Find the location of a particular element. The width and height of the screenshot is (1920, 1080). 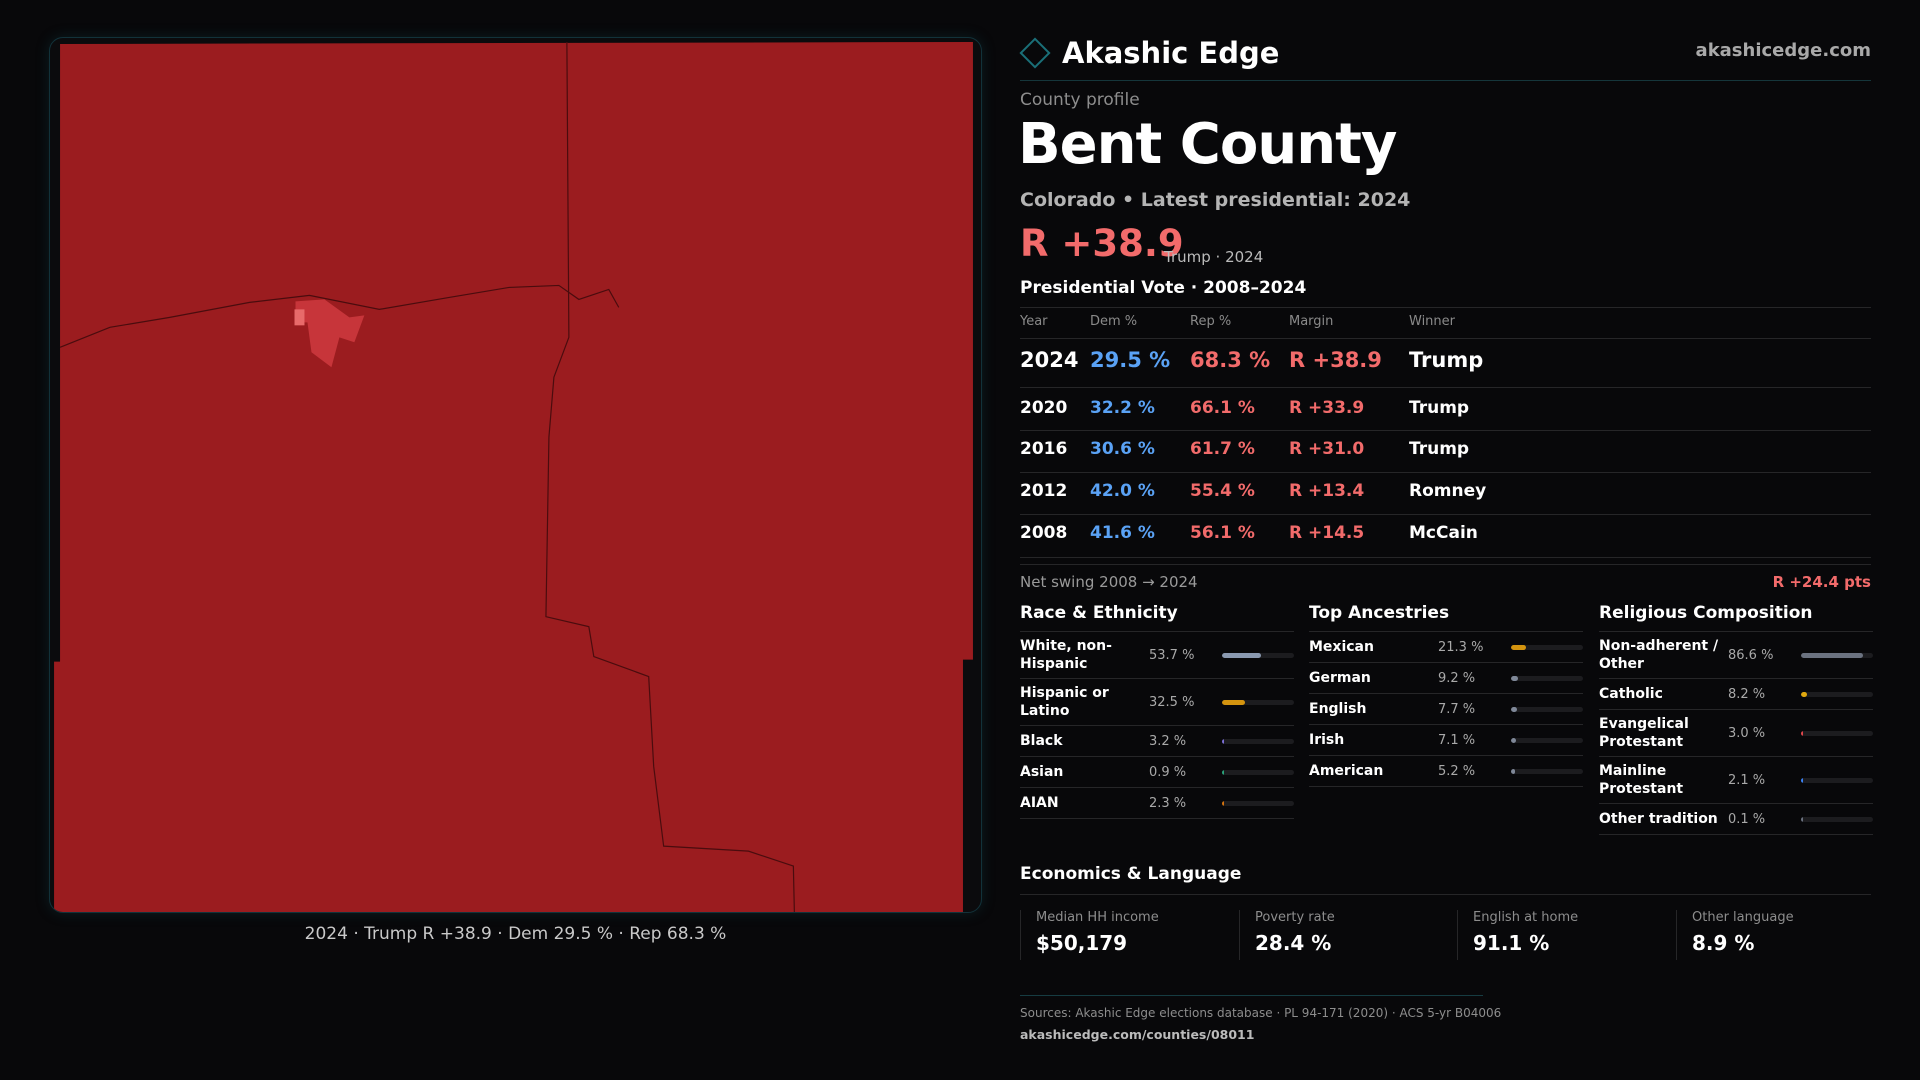

diamond-logo-icon is located at coordinates (1035, 53).